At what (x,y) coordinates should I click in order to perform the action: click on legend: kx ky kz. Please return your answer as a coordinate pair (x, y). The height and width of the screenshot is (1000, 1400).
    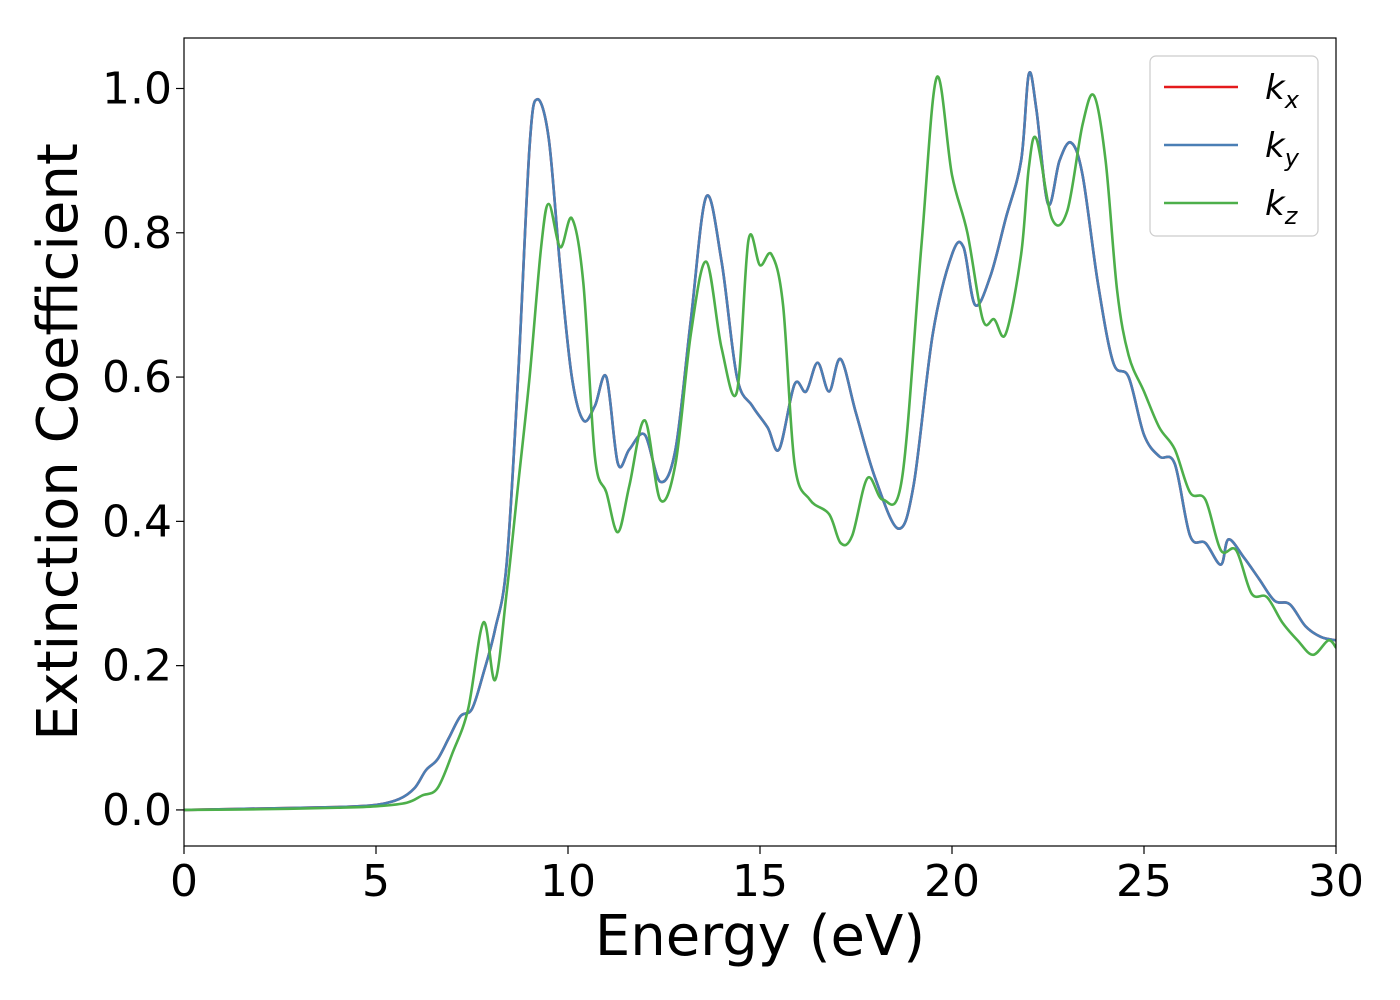
    Looking at the image, I should click on (1234, 146).